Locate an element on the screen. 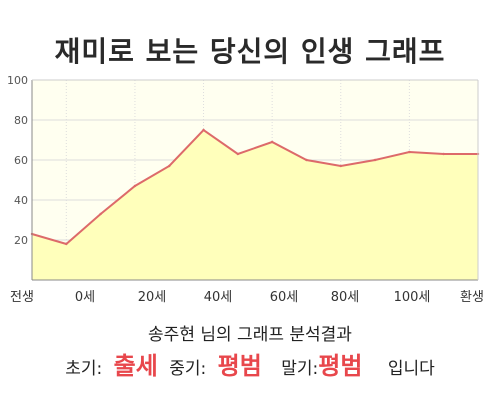 The height and width of the screenshot is (400, 500). analysis-summary: 송주현 님의 그래프 분석결과 is located at coordinates (250, 335).